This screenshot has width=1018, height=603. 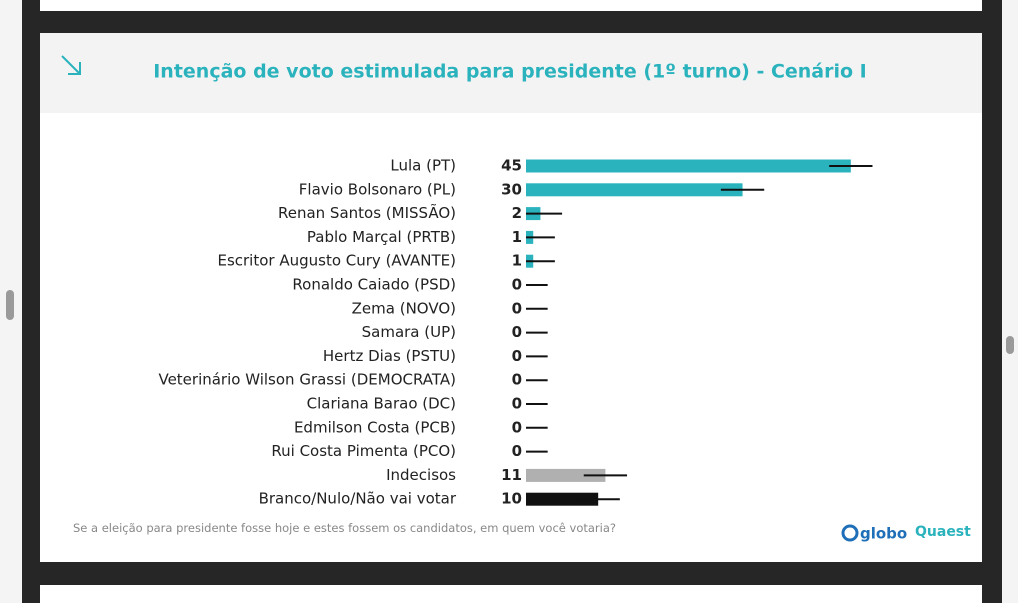 What do you see at coordinates (517, 213) in the screenshot?
I see `value-label: 2` at bounding box center [517, 213].